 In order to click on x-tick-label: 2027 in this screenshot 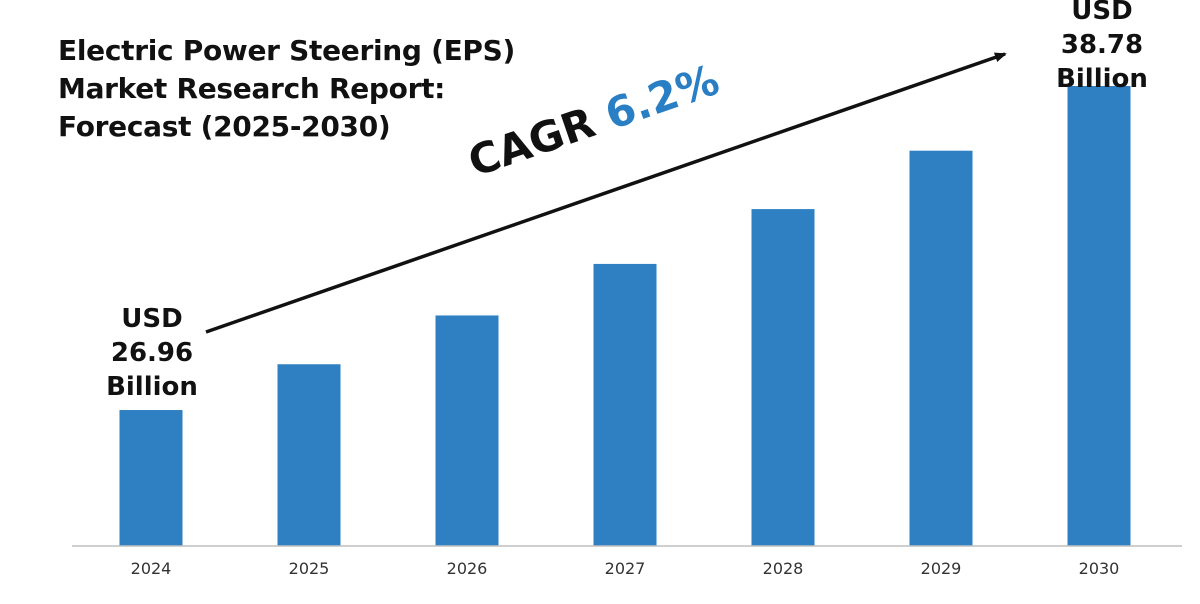, I will do `click(625, 568)`.